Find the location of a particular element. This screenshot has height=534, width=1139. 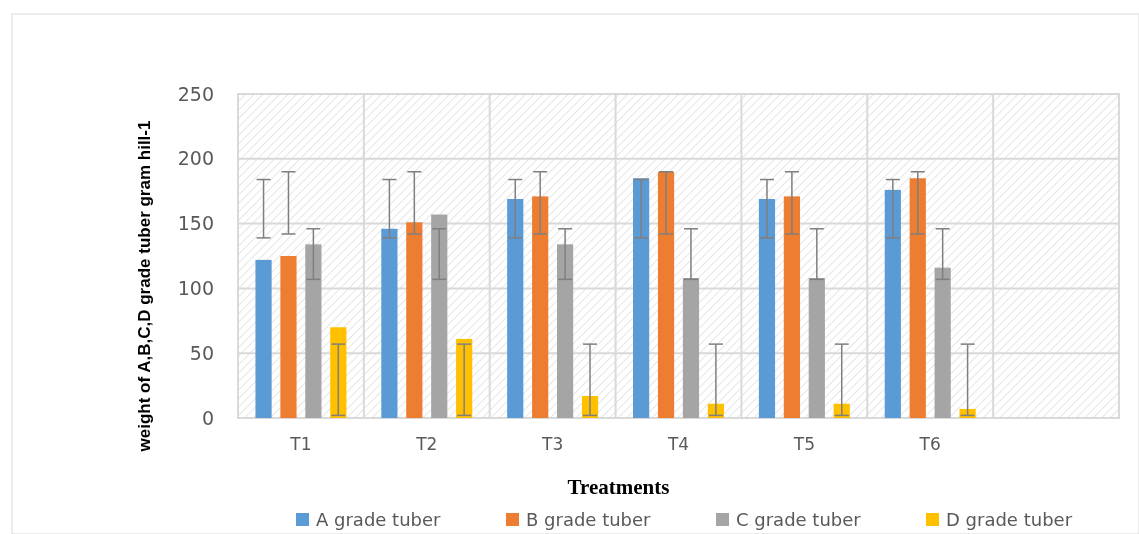

y-tick-label: 150 is located at coordinates (195, 223).